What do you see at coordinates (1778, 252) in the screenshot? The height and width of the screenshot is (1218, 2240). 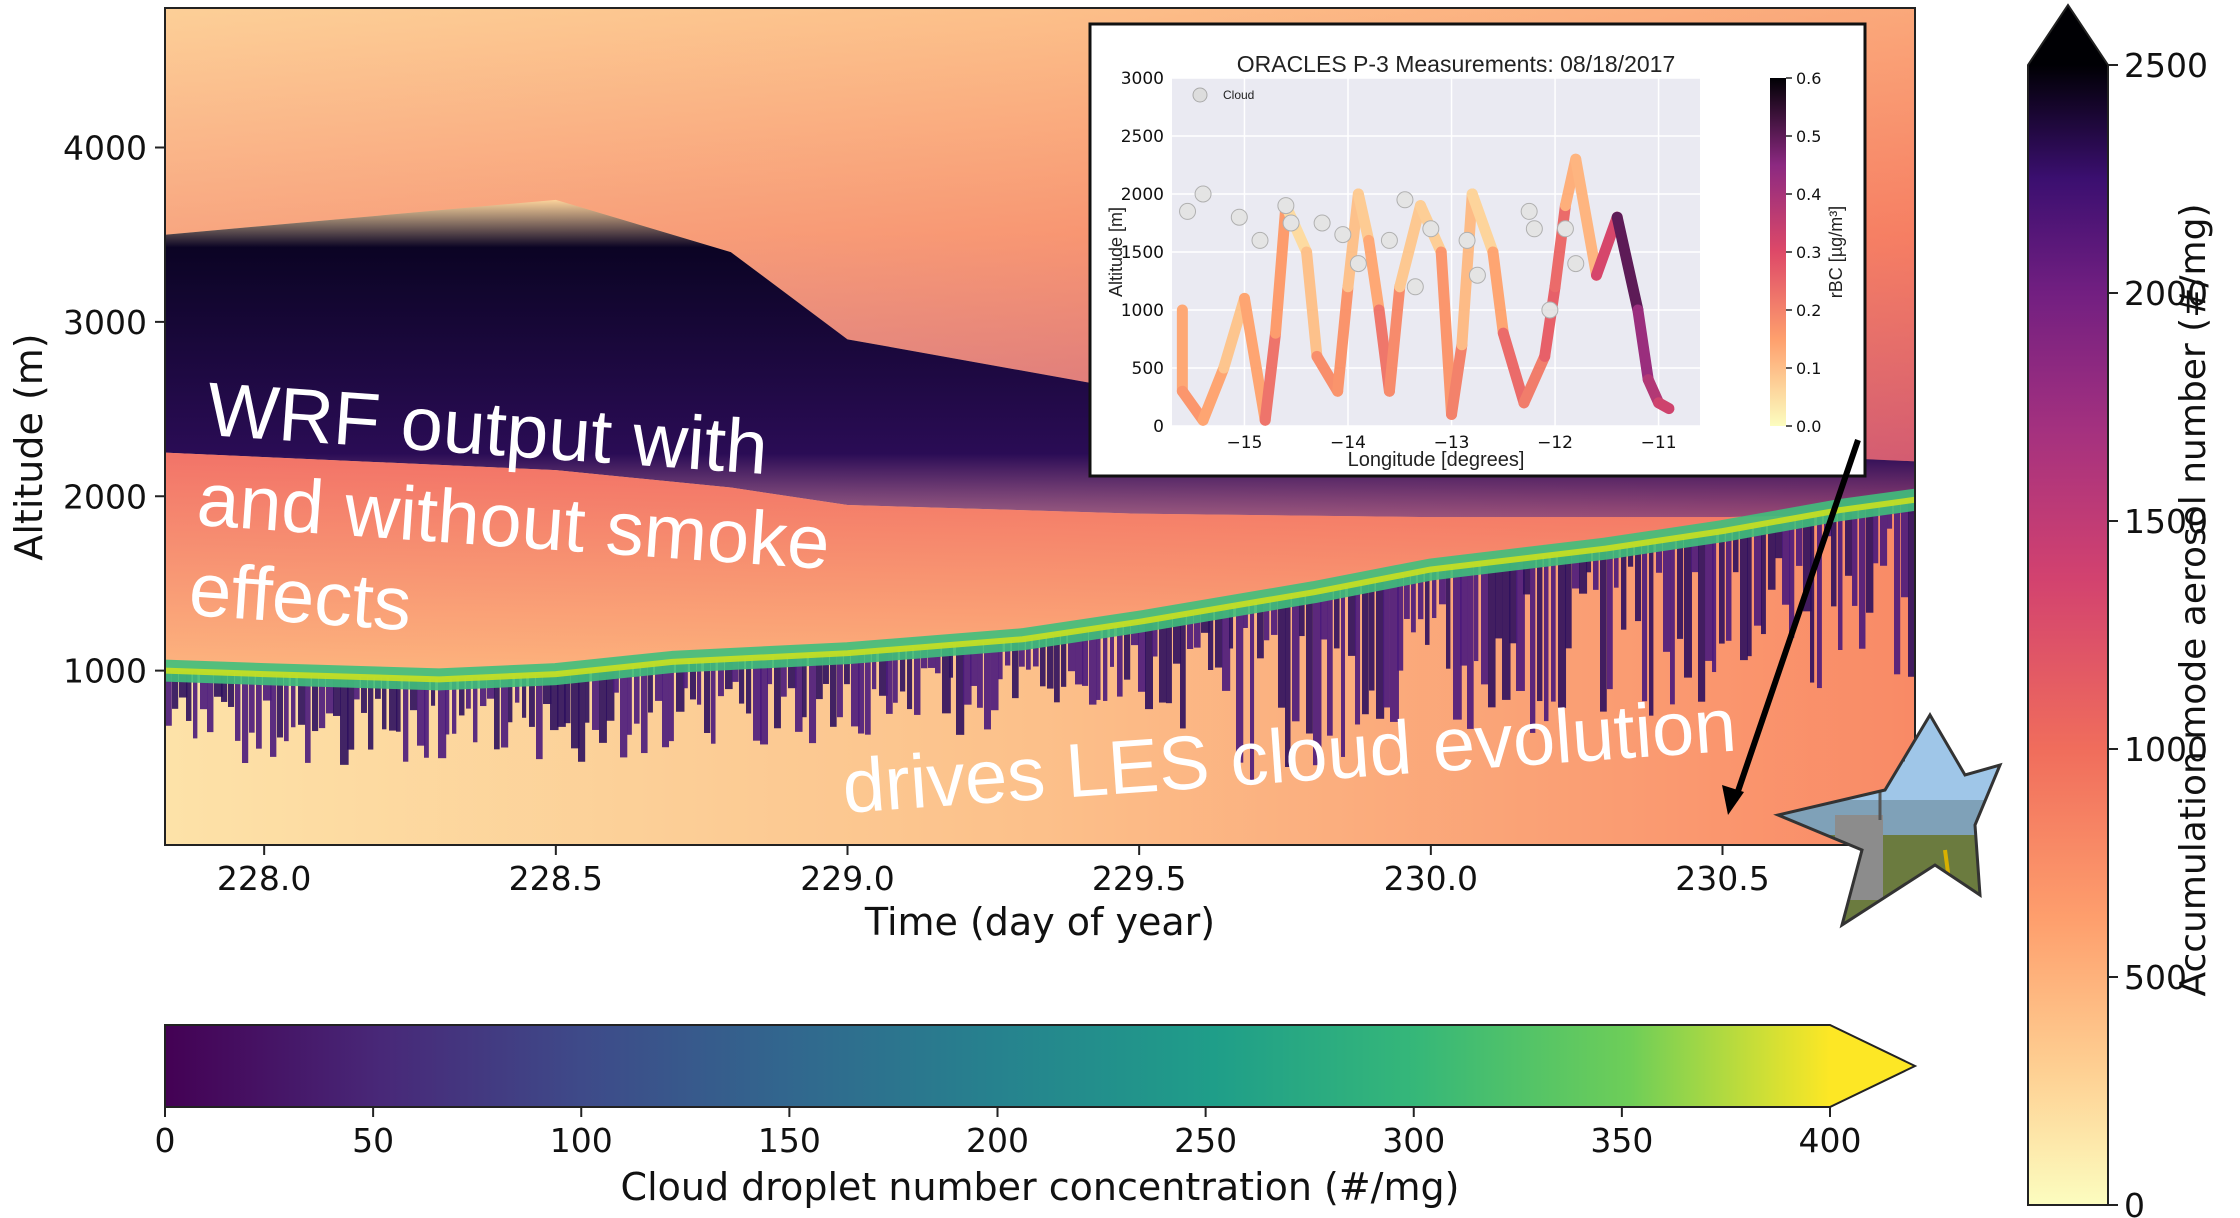 I see `inset-colorbar` at bounding box center [1778, 252].